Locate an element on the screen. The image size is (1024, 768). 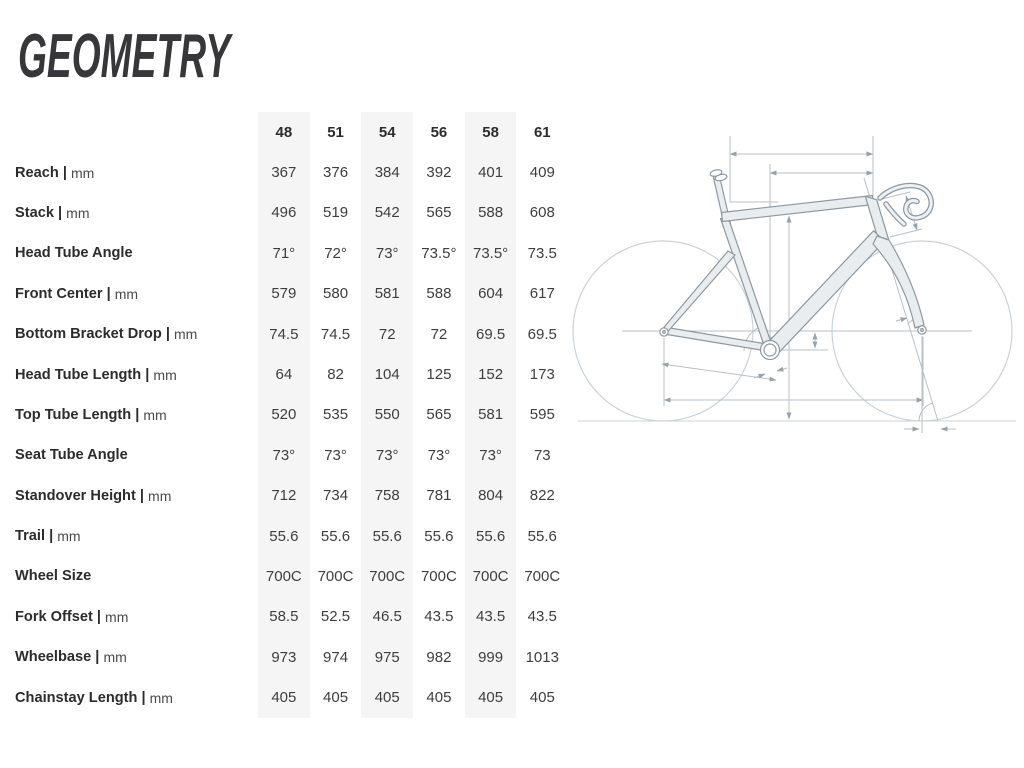
value-trail-56: 55.6 is located at coordinates (439, 536).